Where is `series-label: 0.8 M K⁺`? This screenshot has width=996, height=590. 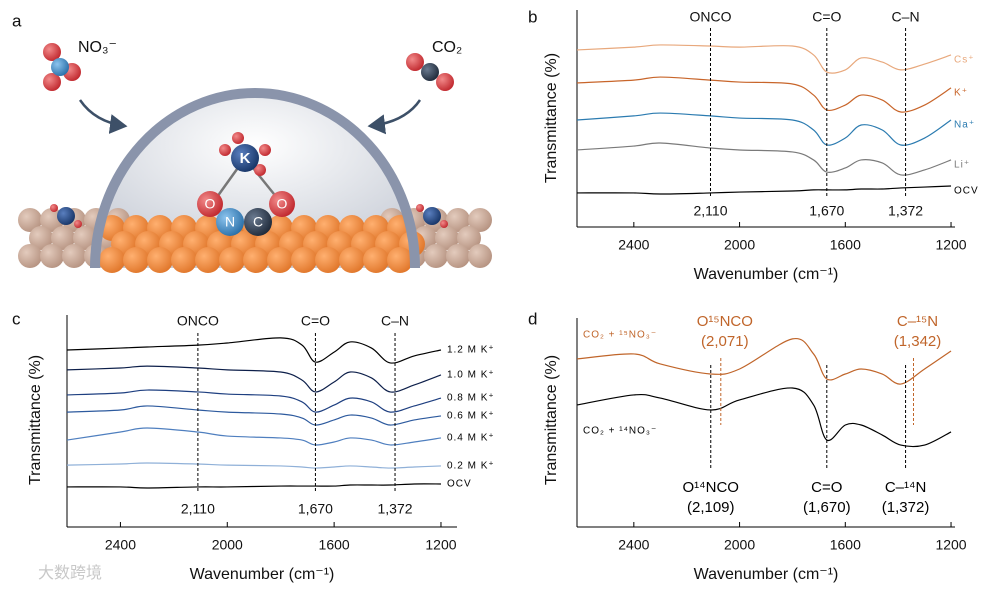 series-label: 0.8 M K⁺ is located at coordinates (471, 398).